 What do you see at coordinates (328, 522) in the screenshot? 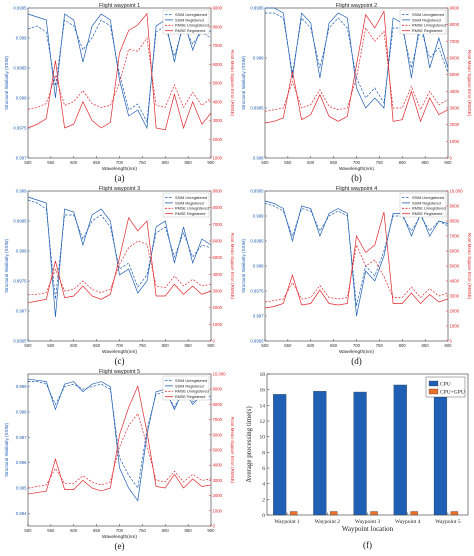
I see `x-tick-label: Waypoint 2` at bounding box center [328, 522].